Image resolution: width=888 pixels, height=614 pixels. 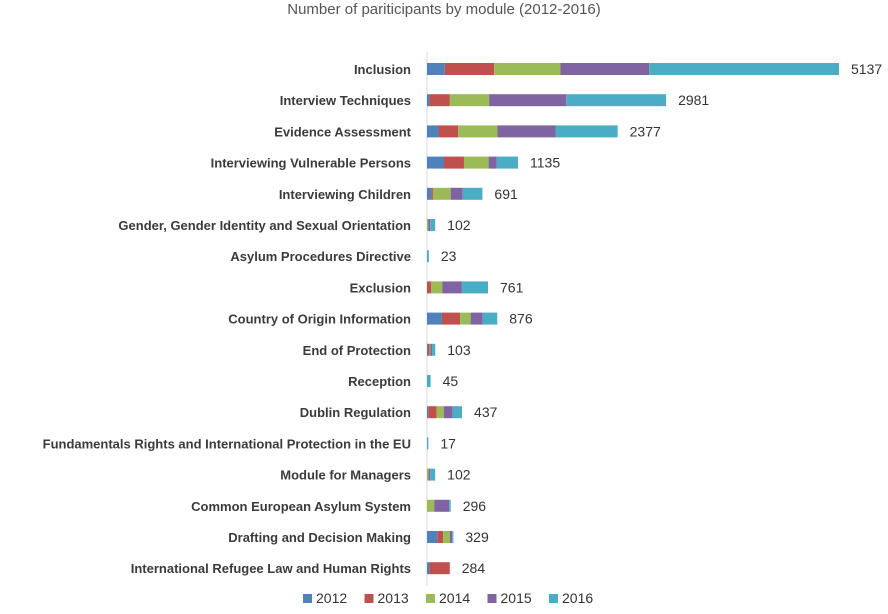 What do you see at coordinates (512, 287) in the screenshot?
I see `total-label-exclusion: 761` at bounding box center [512, 287].